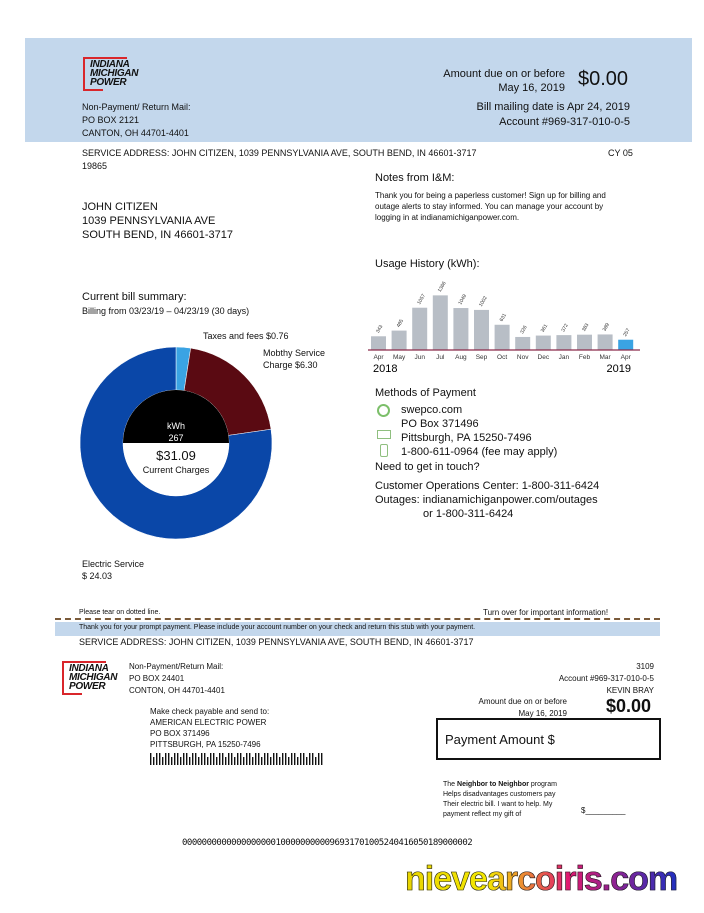 This screenshot has height=913, width=704. What do you see at coordinates (626, 357) in the screenshot?
I see `usage-month-label: Apr` at bounding box center [626, 357].